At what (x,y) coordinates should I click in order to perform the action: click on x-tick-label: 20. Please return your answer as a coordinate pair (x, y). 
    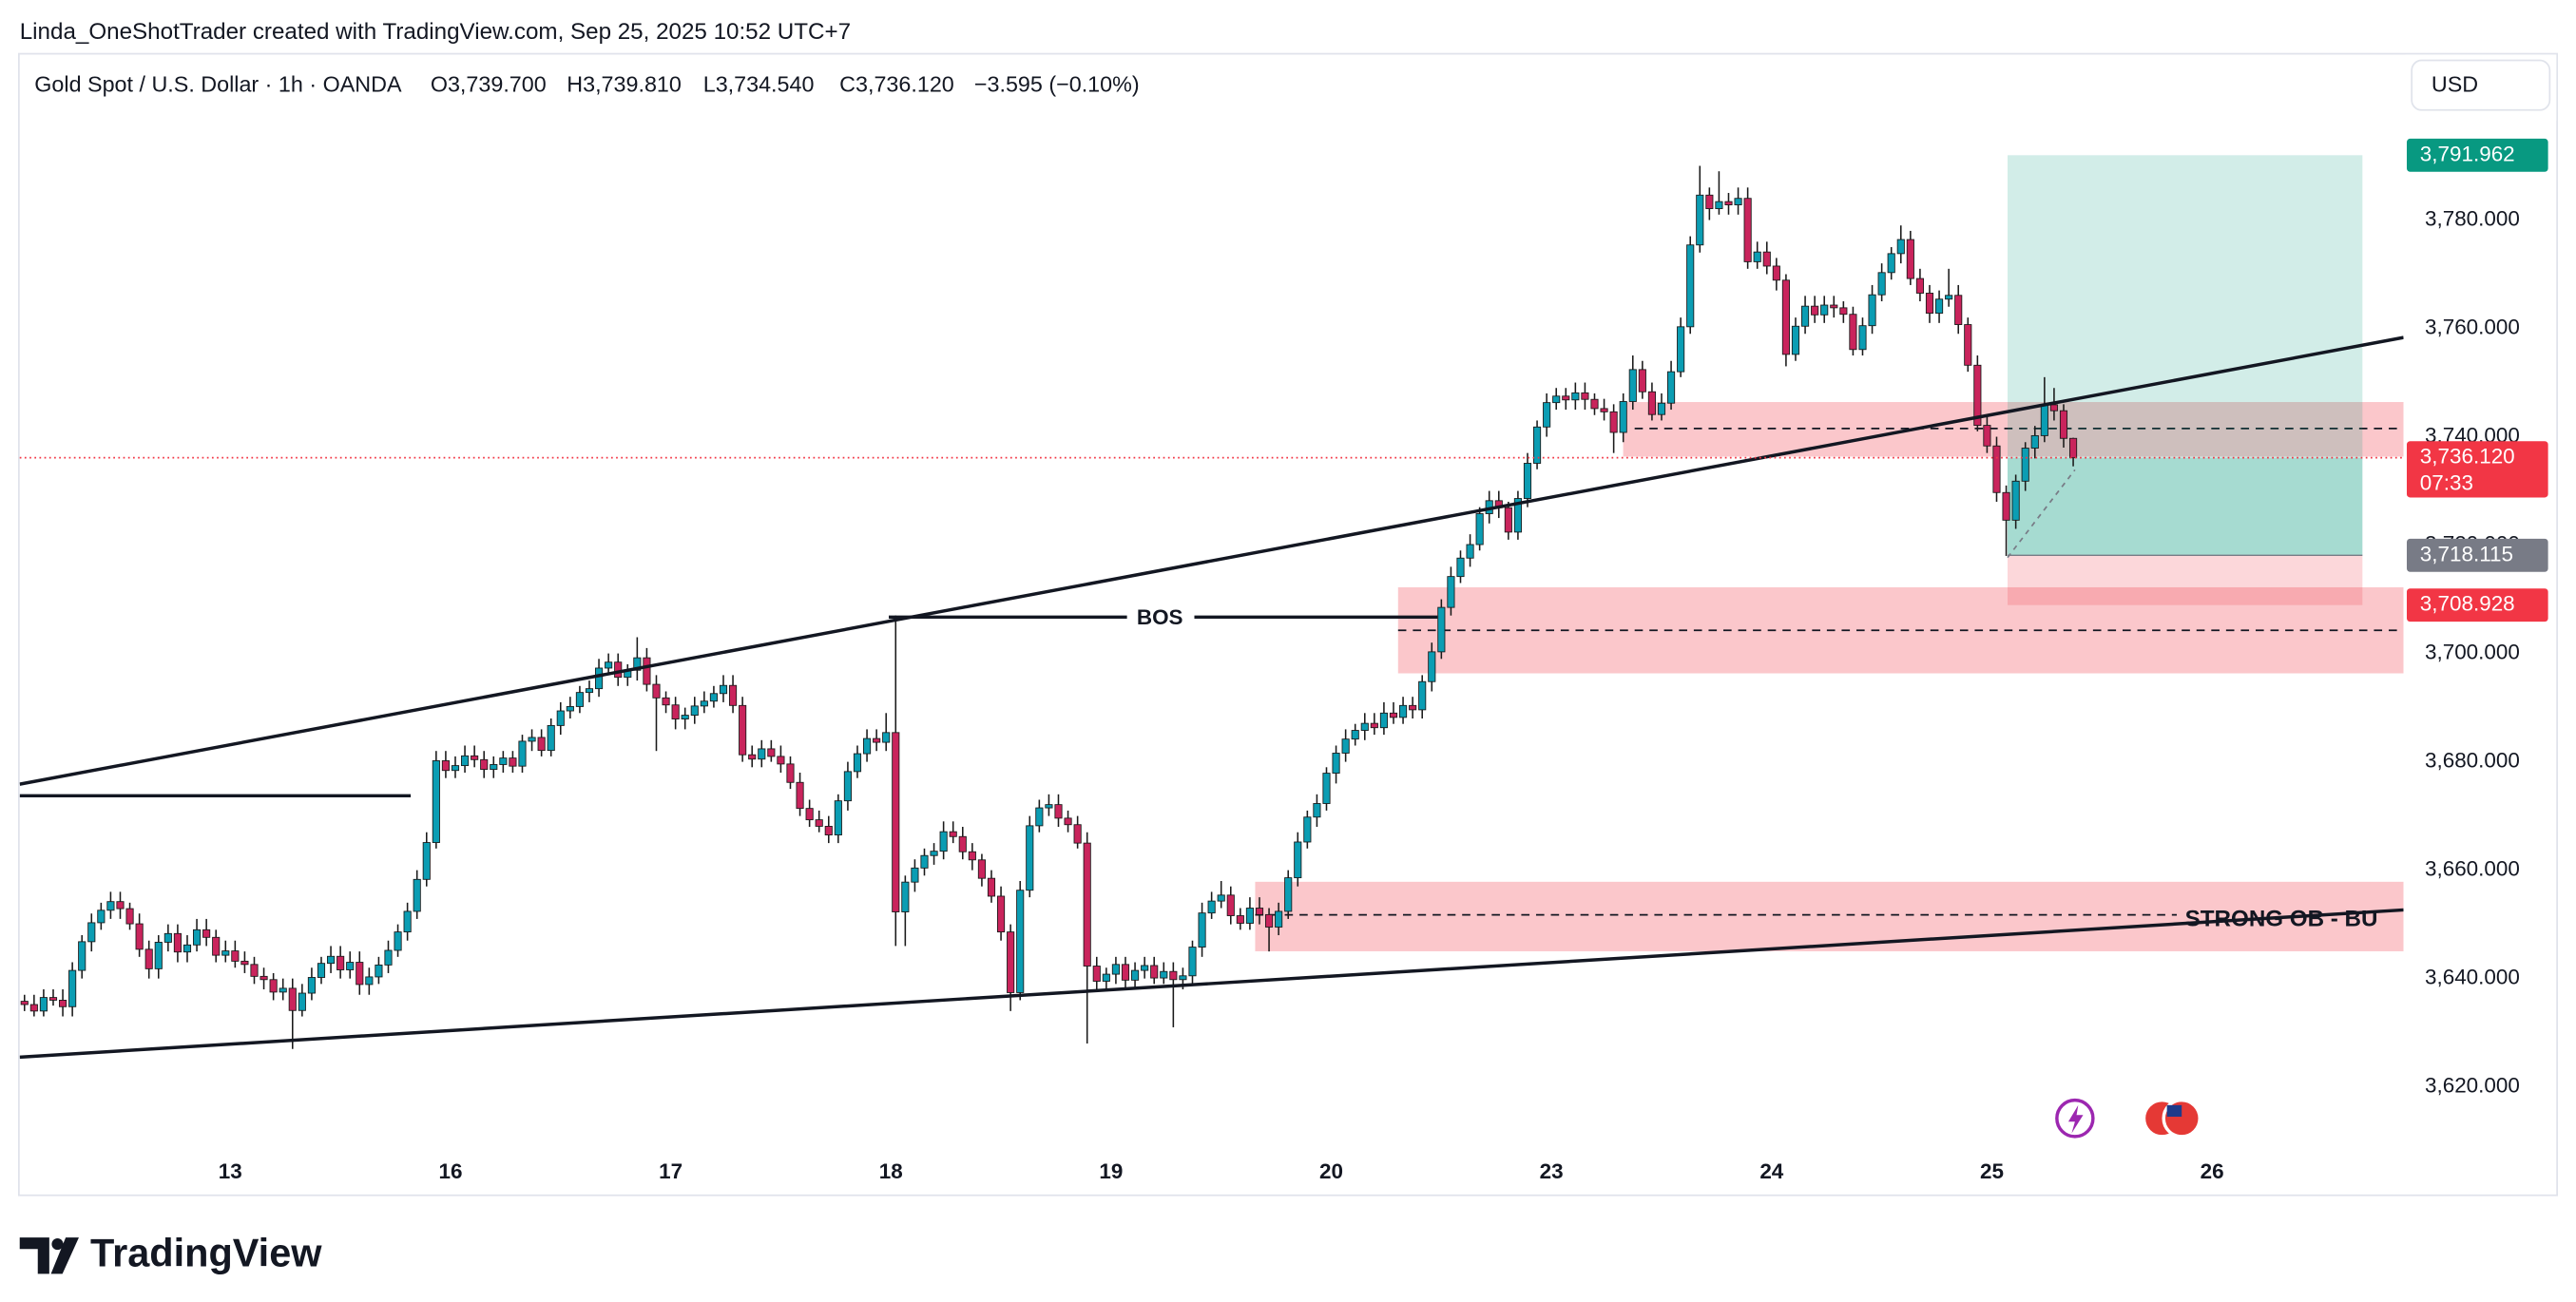
    Looking at the image, I should click on (1331, 1171).